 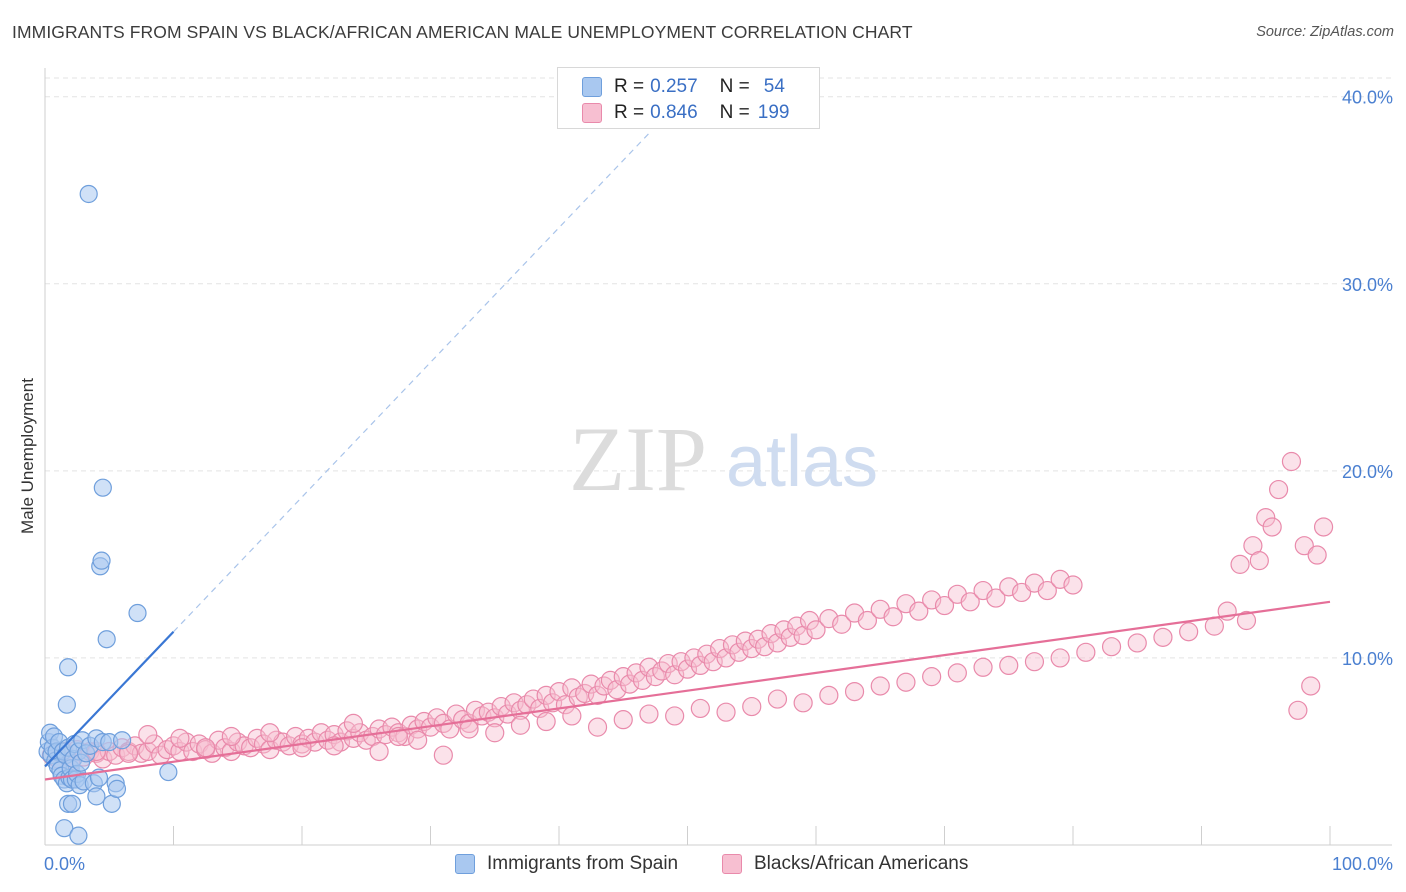 I want to click on legend-n-value: 199, so click(x=773, y=112).